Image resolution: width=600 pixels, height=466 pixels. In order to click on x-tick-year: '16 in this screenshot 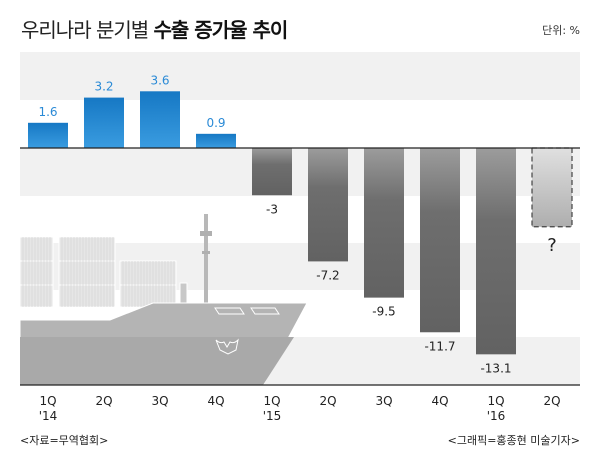, I will do `click(496, 416)`.